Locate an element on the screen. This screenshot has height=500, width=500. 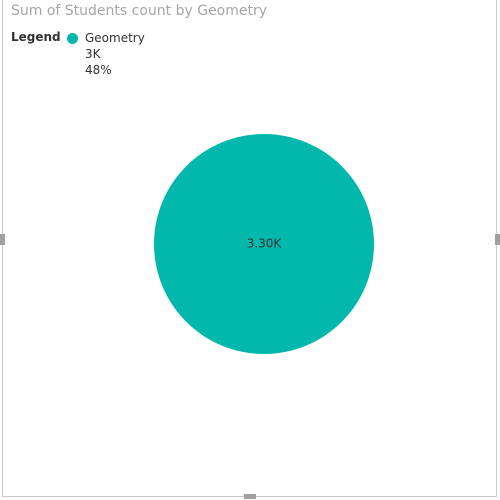
pie-slice-data-label: 3.30K is located at coordinates (265, 244).